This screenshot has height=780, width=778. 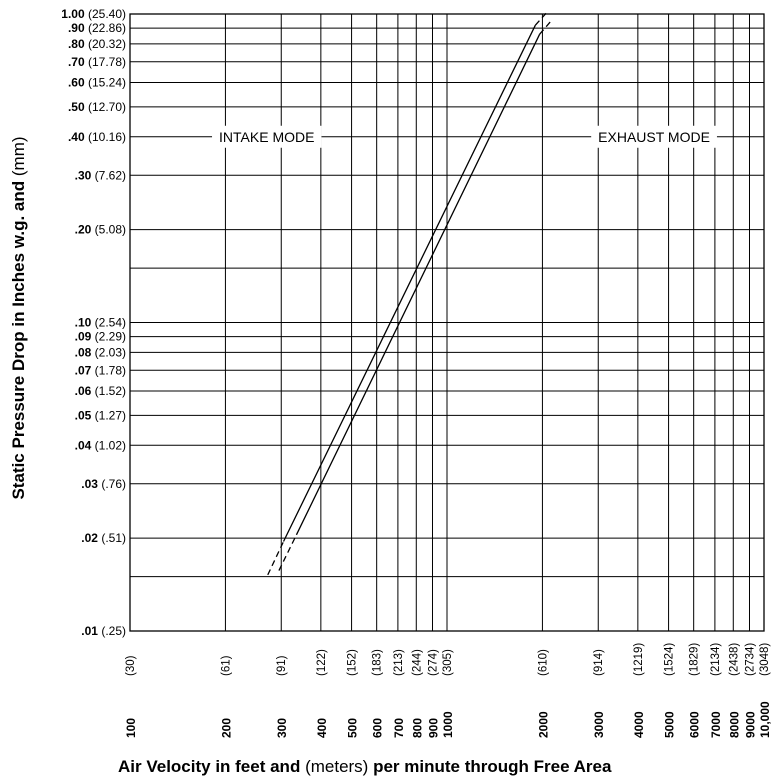 What do you see at coordinates (89, 484) in the screenshot?
I see `y-tick-value: .03` at bounding box center [89, 484].